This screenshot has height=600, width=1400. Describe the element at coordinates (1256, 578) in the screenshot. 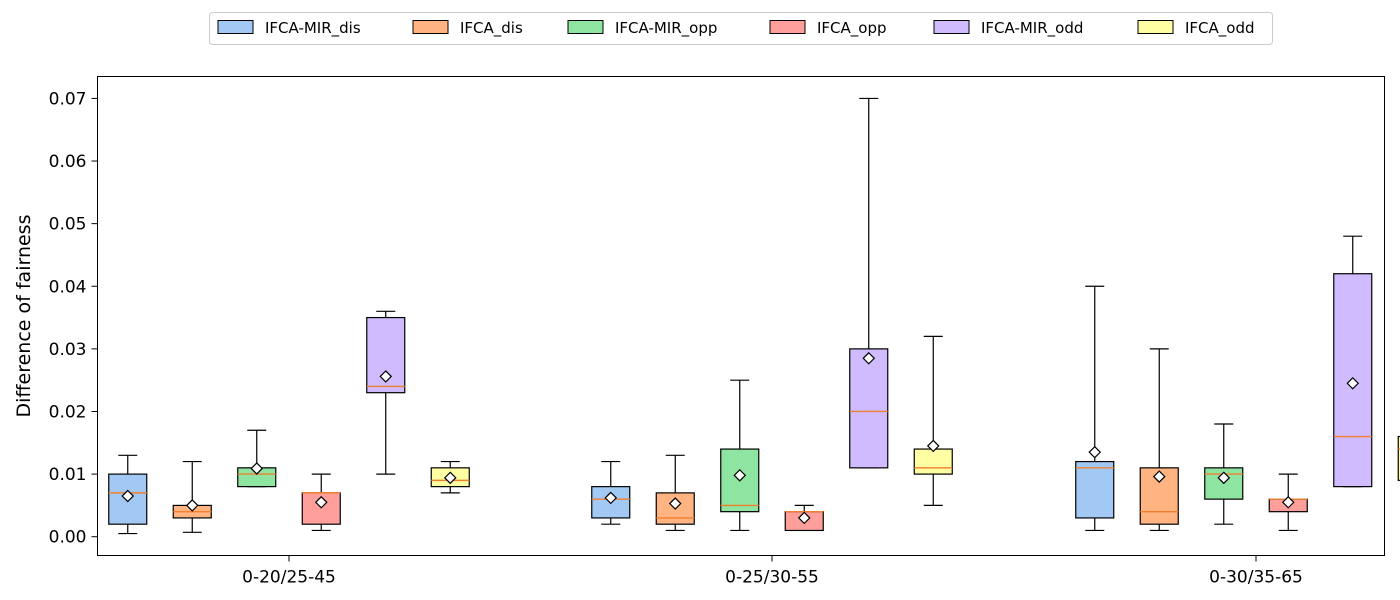

I see `x-tick-label: 0-30/35-65` at that location.